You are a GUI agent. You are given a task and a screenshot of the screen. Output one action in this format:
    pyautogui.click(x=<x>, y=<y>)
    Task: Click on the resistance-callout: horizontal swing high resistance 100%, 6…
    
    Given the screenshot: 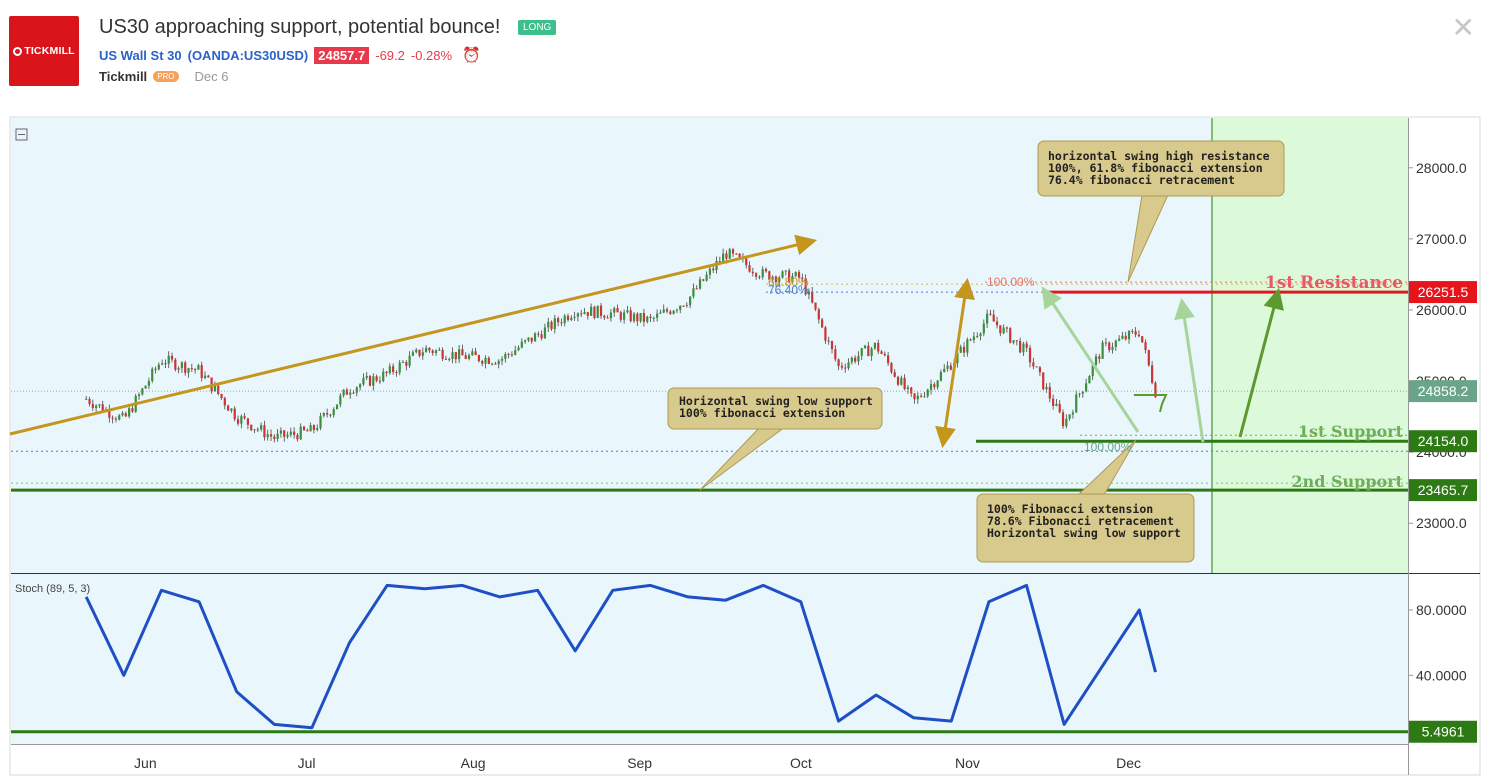 What is the action you would take?
    pyautogui.click(x=1161, y=211)
    